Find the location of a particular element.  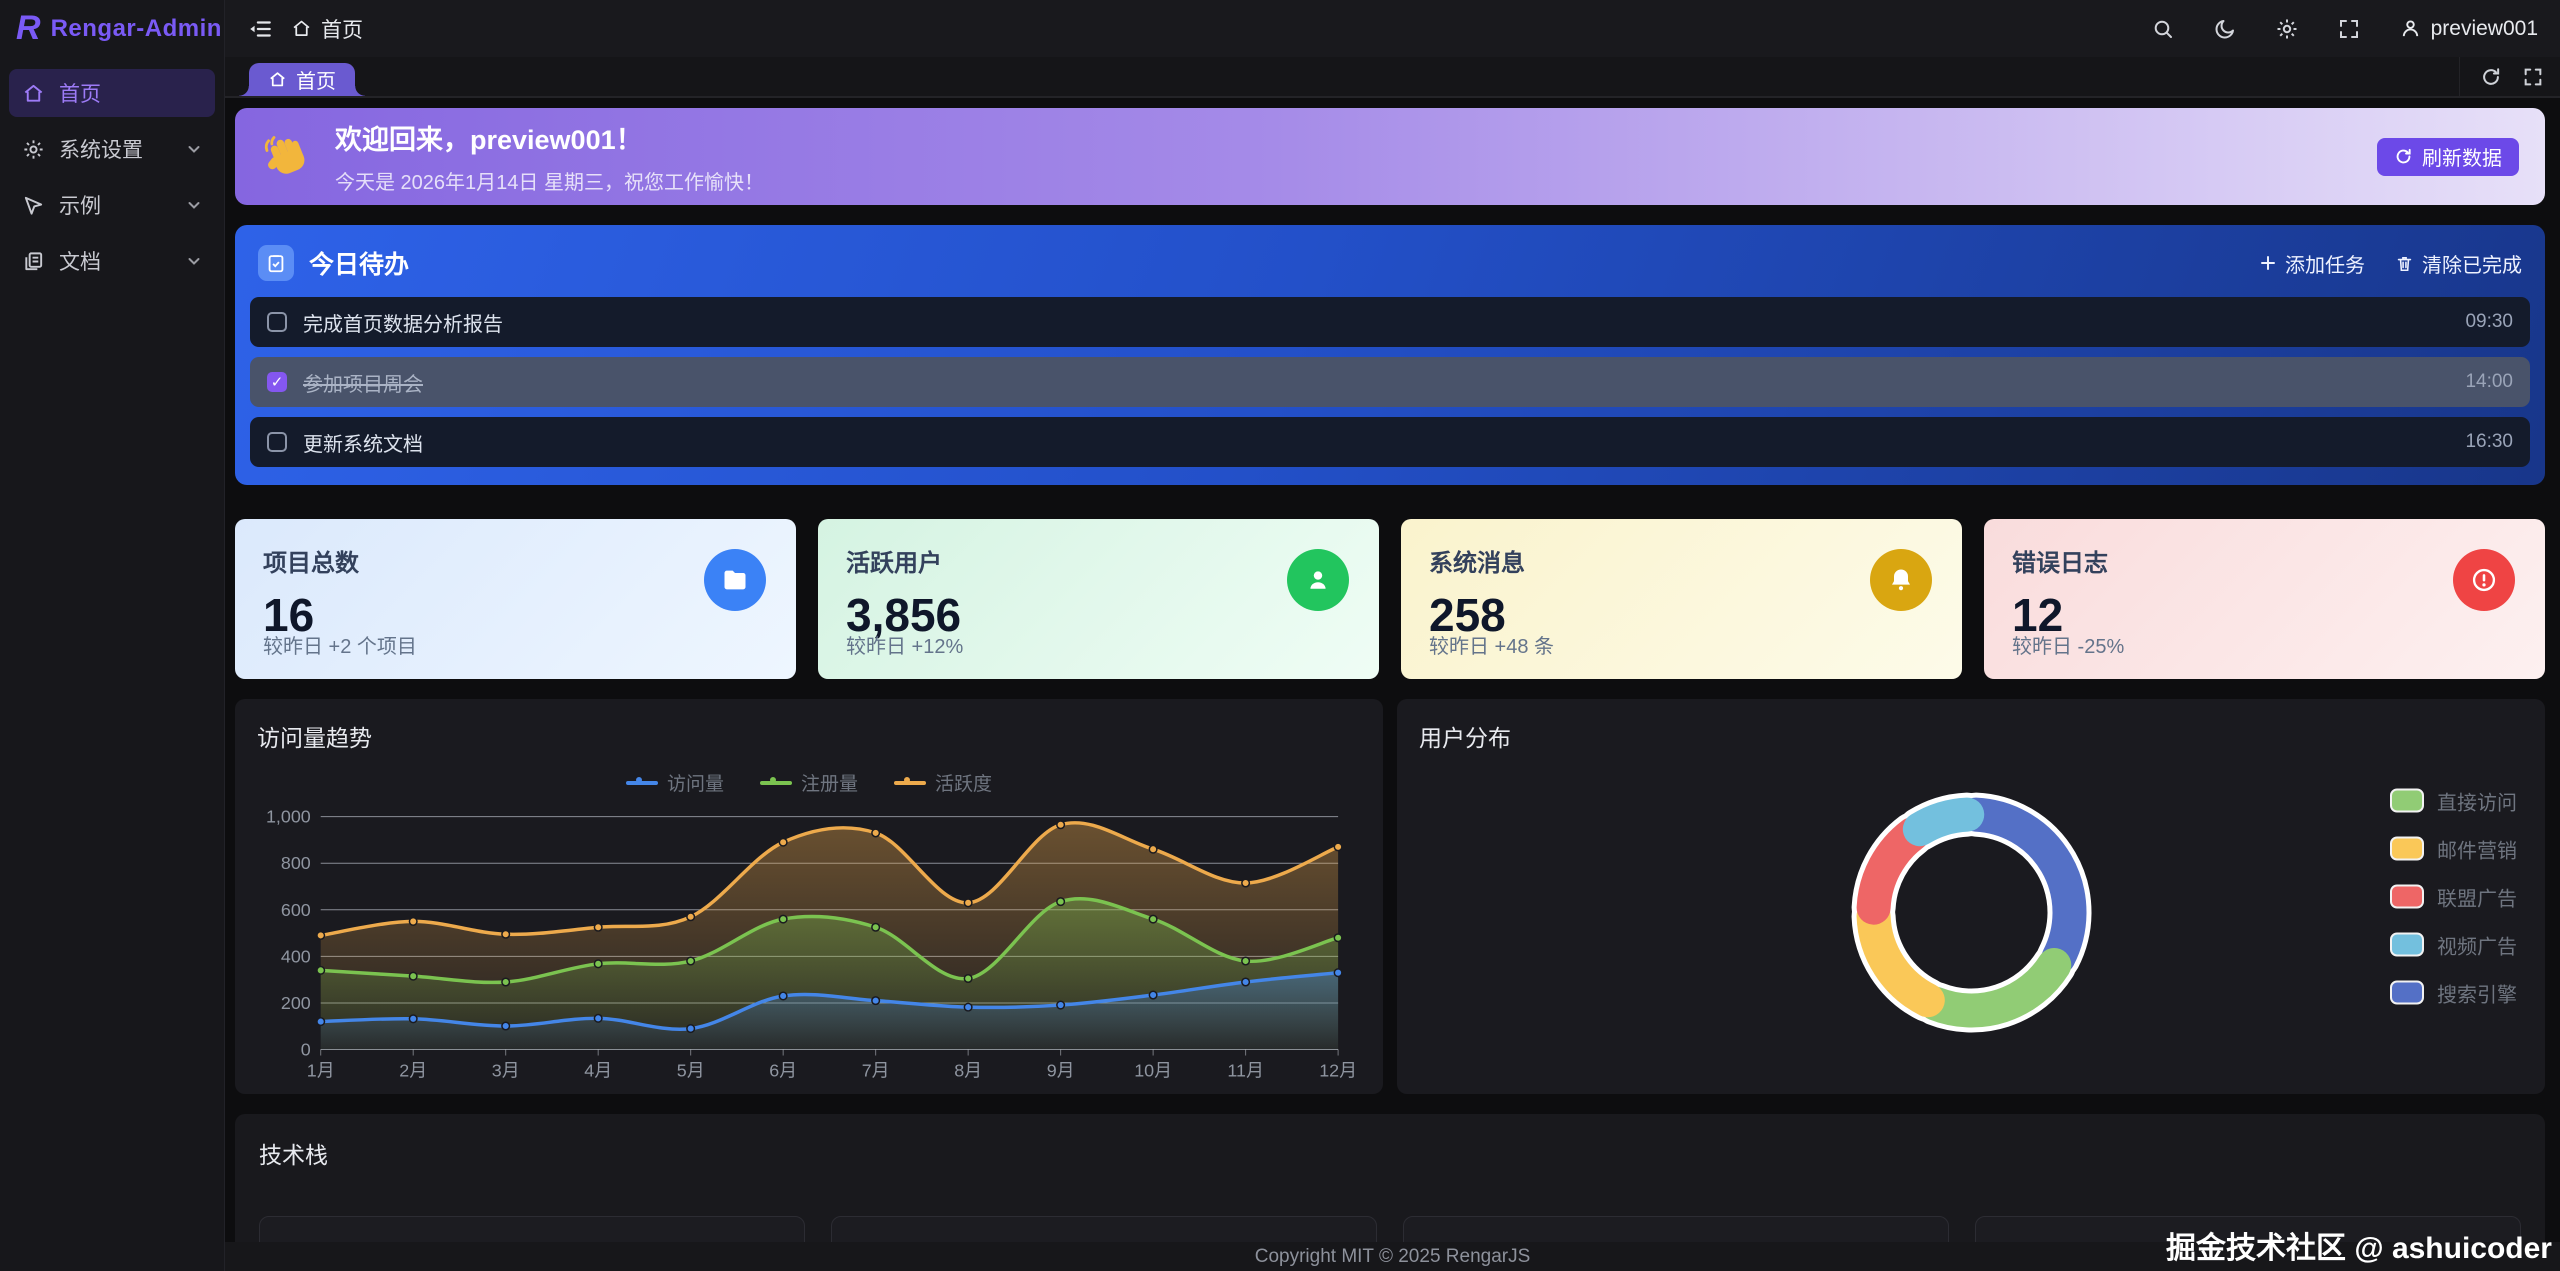

username: preview001 is located at coordinates (2484, 28).